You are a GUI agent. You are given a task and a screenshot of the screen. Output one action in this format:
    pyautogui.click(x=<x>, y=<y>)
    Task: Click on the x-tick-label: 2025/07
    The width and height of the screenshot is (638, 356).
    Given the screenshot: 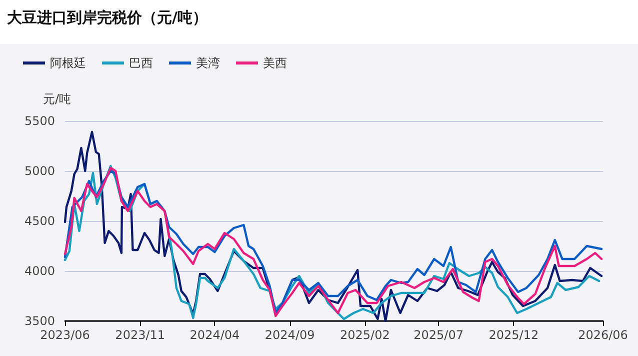 What is the action you would take?
    pyautogui.click(x=439, y=335)
    